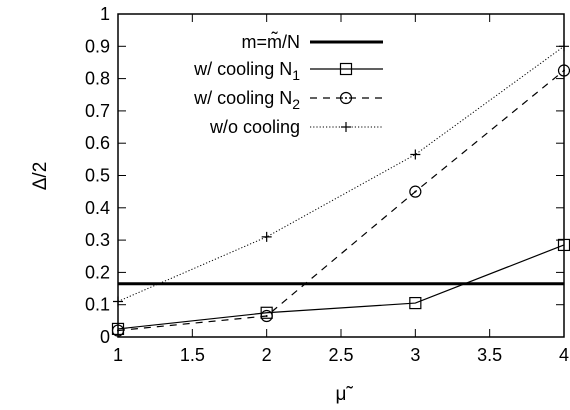 The image size is (570, 410). Describe the element at coordinates (97, 46) in the screenshot. I see `y-tick-label: 0.9` at that location.